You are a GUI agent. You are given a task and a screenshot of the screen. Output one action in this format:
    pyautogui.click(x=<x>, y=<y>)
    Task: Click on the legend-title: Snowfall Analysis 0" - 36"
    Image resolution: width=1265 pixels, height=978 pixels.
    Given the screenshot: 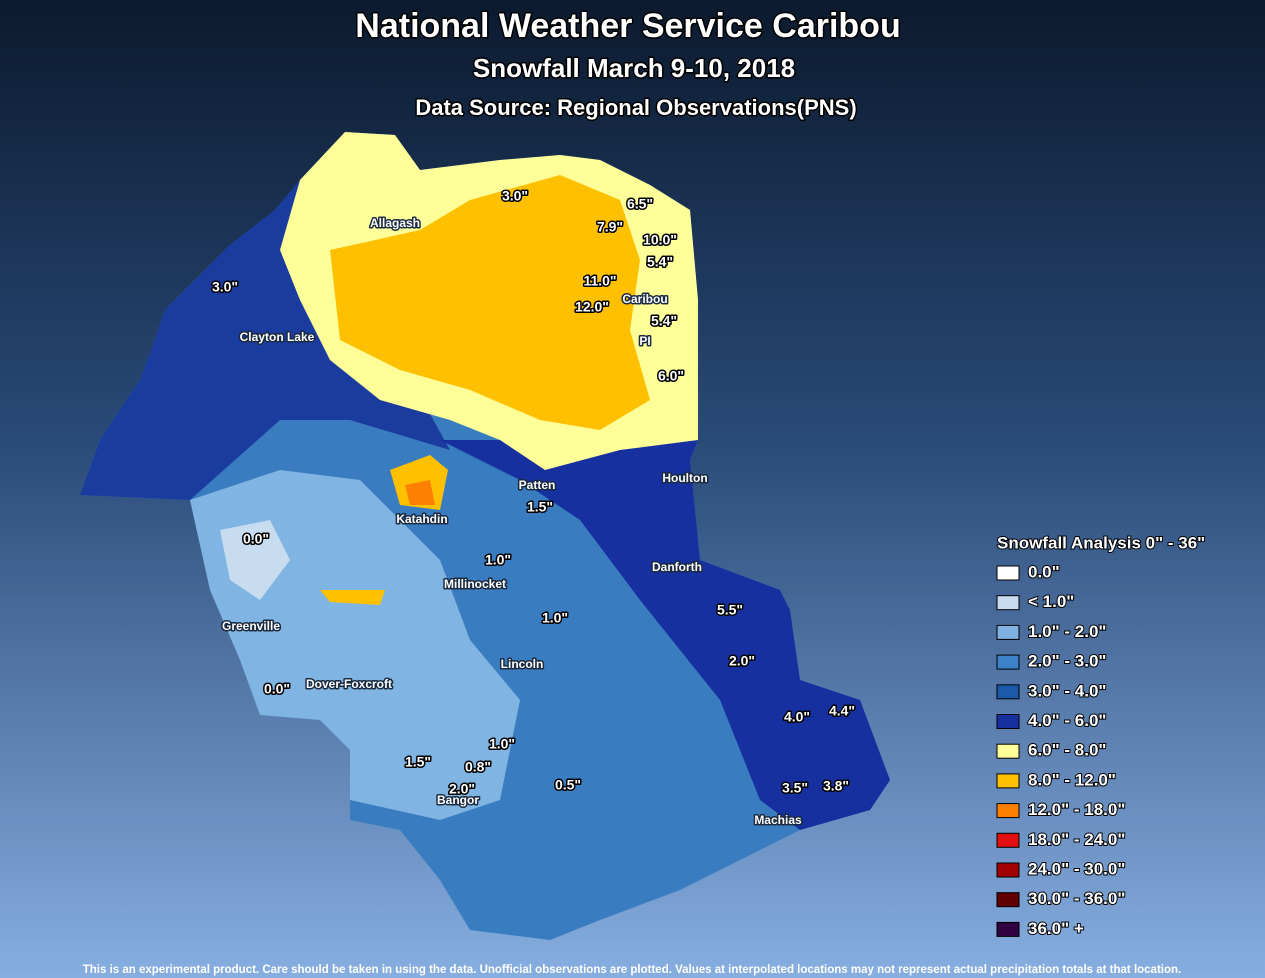 What is the action you would take?
    pyautogui.click(x=1101, y=542)
    